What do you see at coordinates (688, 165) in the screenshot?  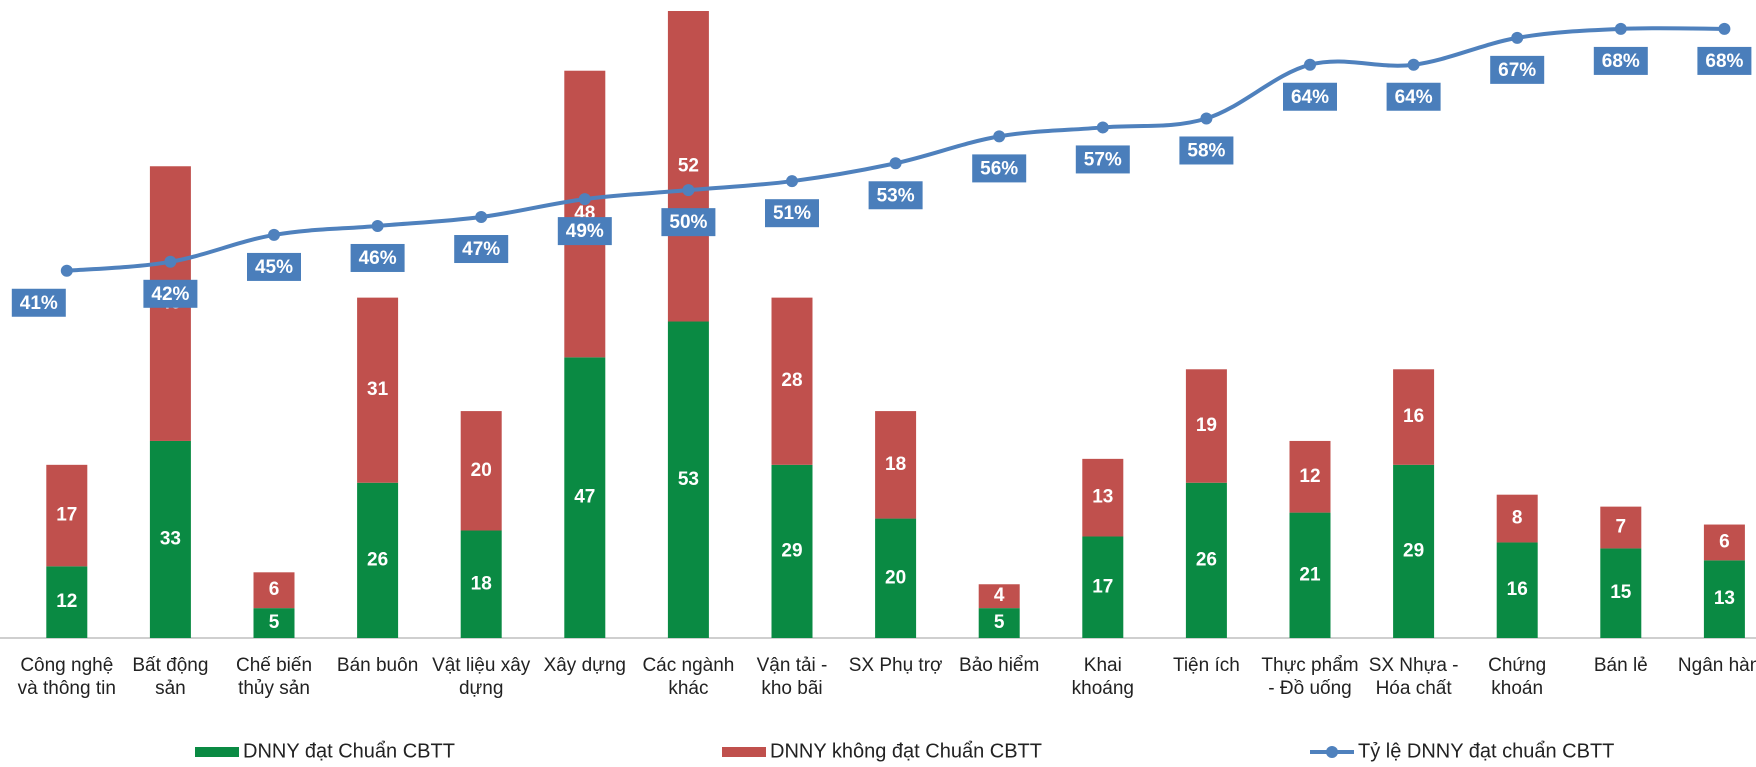 I see `data-label: 52` at bounding box center [688, 165].